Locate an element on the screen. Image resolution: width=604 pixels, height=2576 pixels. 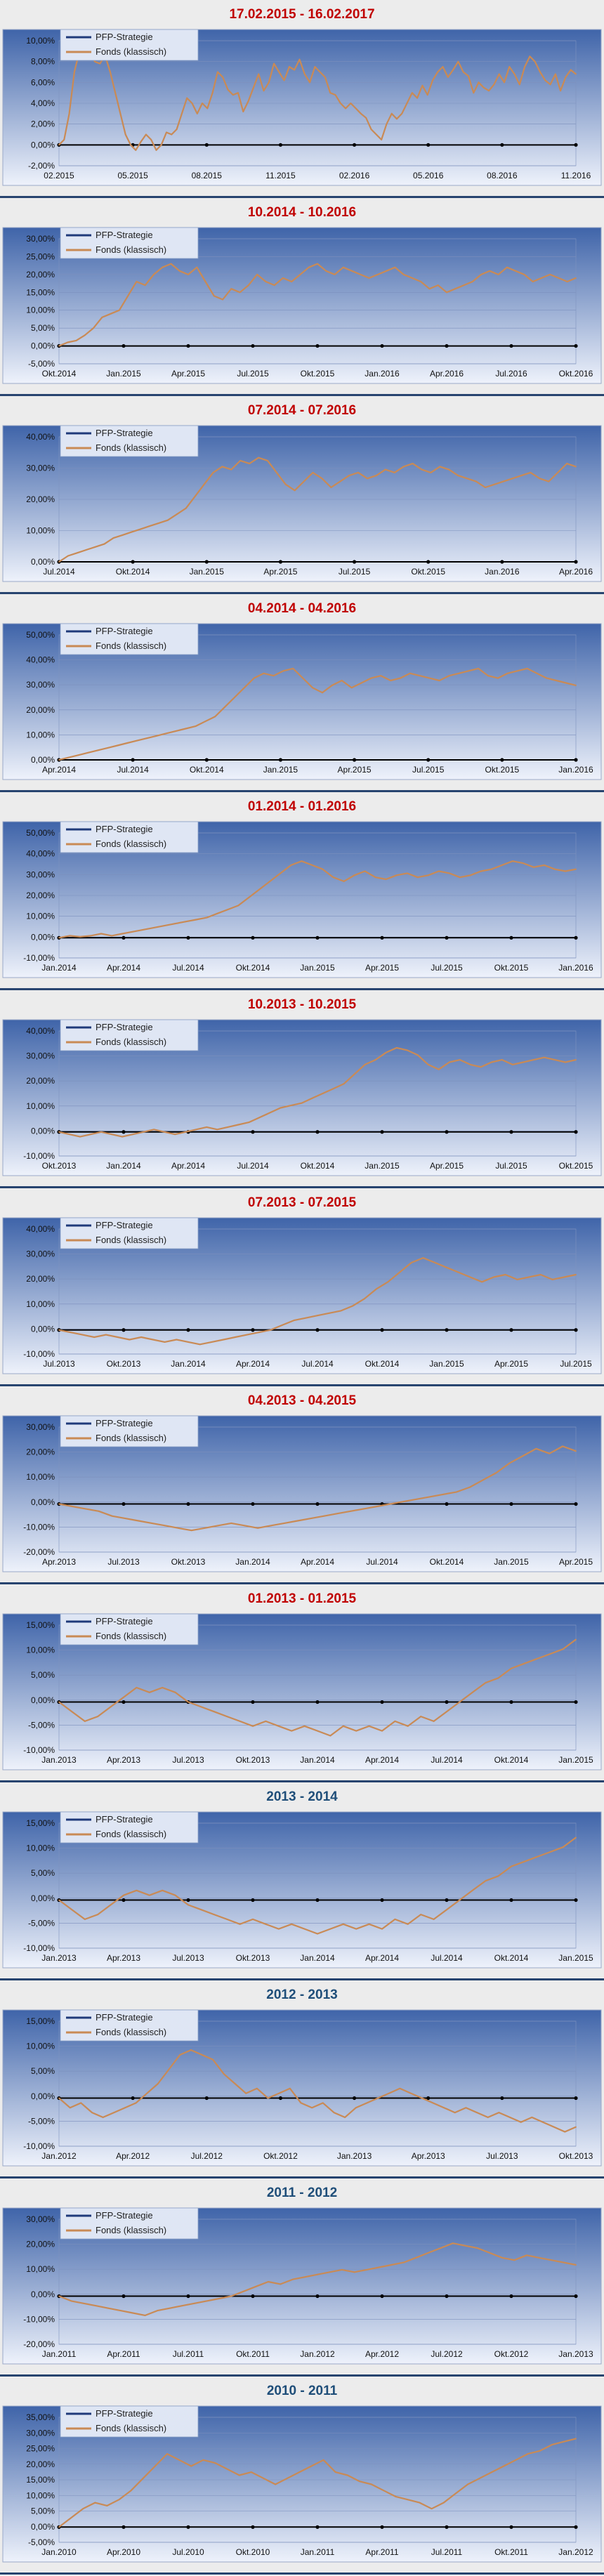
y-tick-label: 20,00% is located at coordinates (40, 499).